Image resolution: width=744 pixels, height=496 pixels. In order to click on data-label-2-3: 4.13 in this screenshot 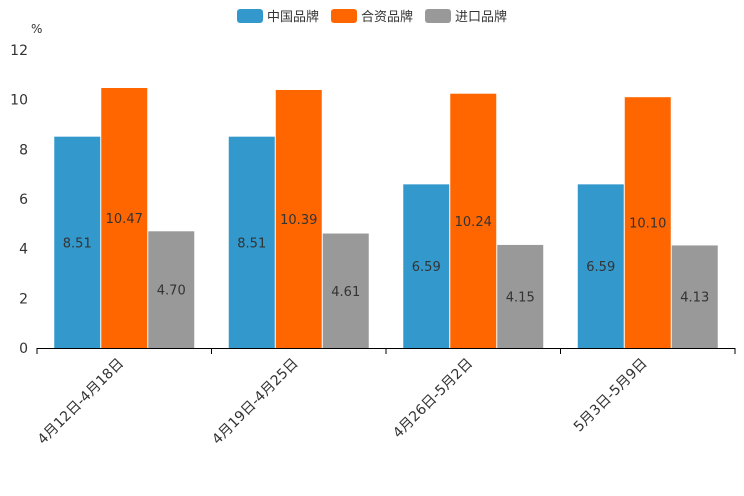, I will do `click(694, 298)`.